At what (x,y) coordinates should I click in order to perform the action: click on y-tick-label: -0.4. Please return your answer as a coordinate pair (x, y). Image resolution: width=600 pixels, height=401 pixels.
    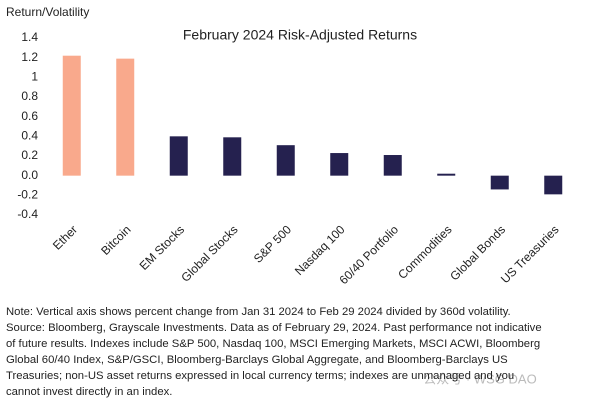
    Looking at the image, I should click on (27, 214).